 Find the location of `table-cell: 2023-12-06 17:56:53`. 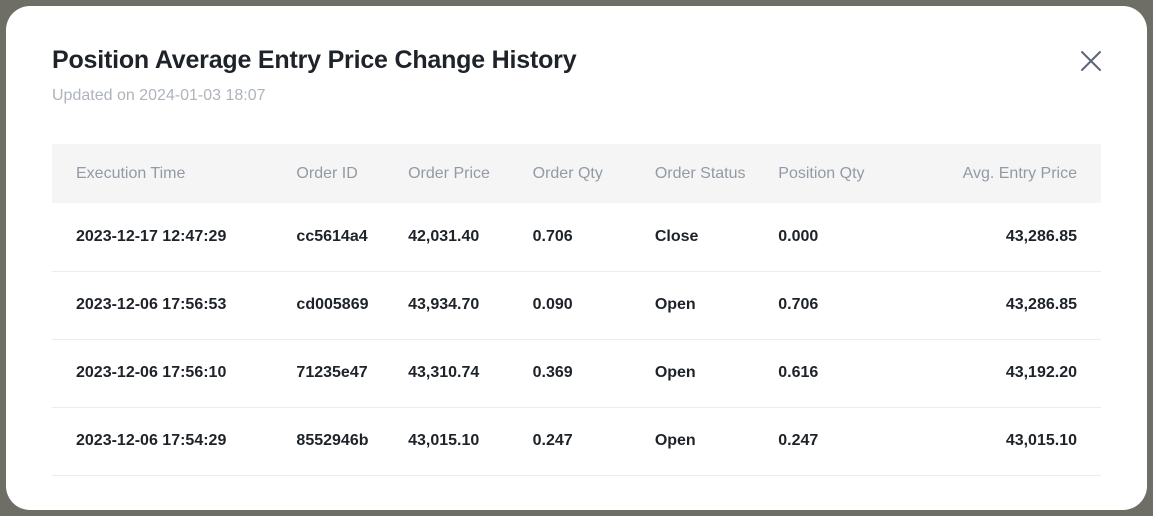

table-cell: 2023-12-06 17:56:53 is located at coordinates (151, 304).